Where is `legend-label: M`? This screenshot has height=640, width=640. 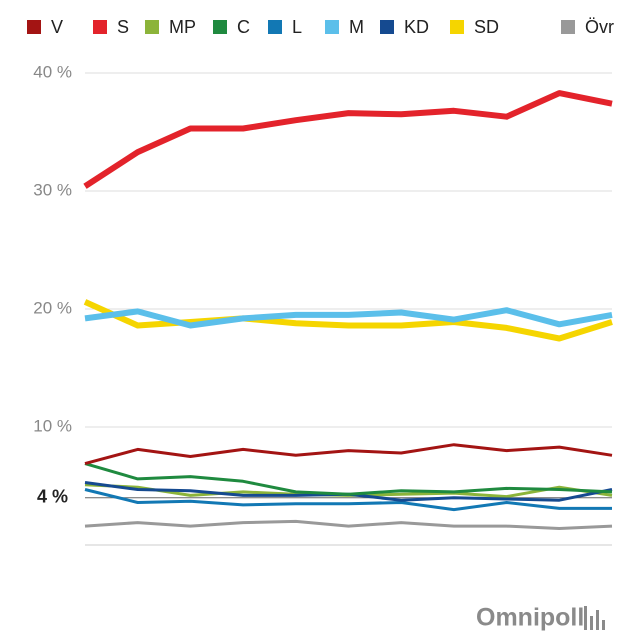 legend-label: M is located at coordinates (356, 27).